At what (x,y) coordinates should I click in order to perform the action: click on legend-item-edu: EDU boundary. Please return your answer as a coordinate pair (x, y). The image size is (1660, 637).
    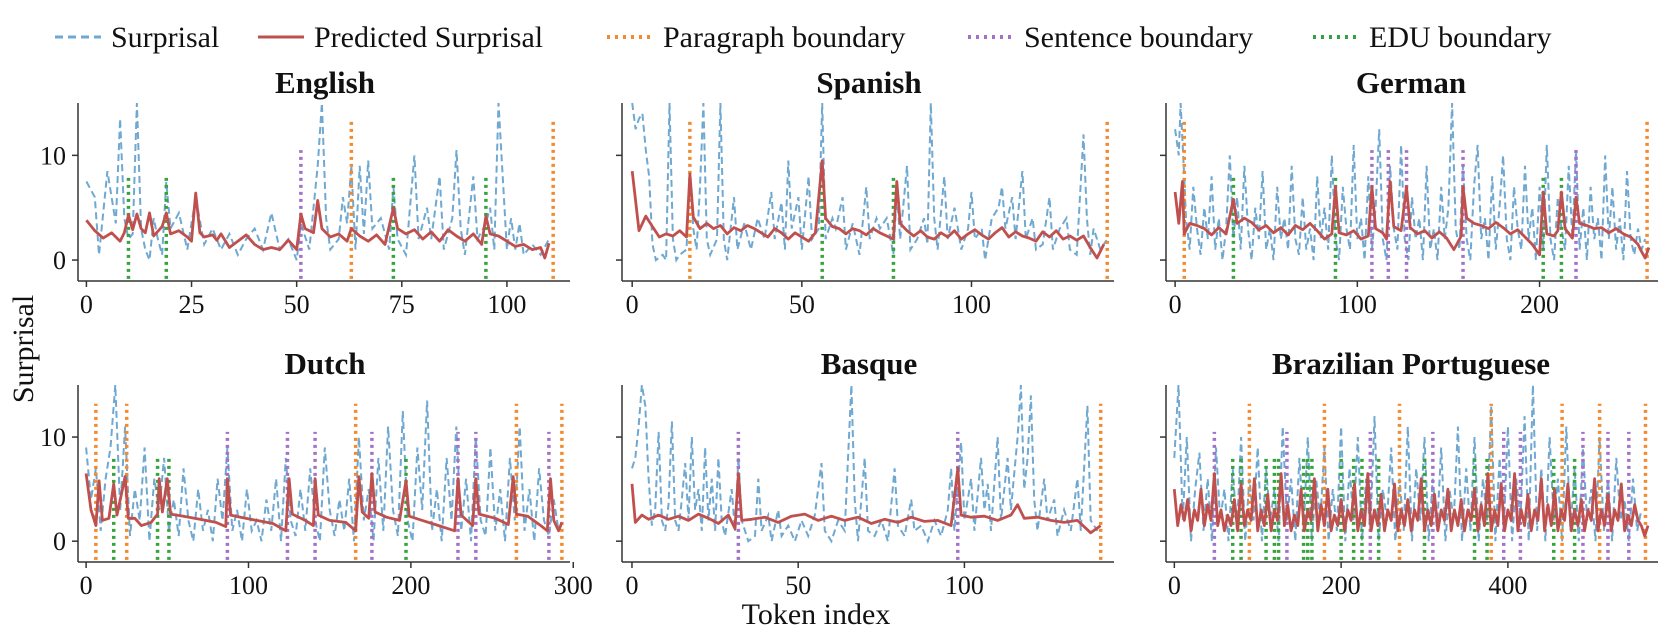
    Looking at the image, I should click on (1432, 37).